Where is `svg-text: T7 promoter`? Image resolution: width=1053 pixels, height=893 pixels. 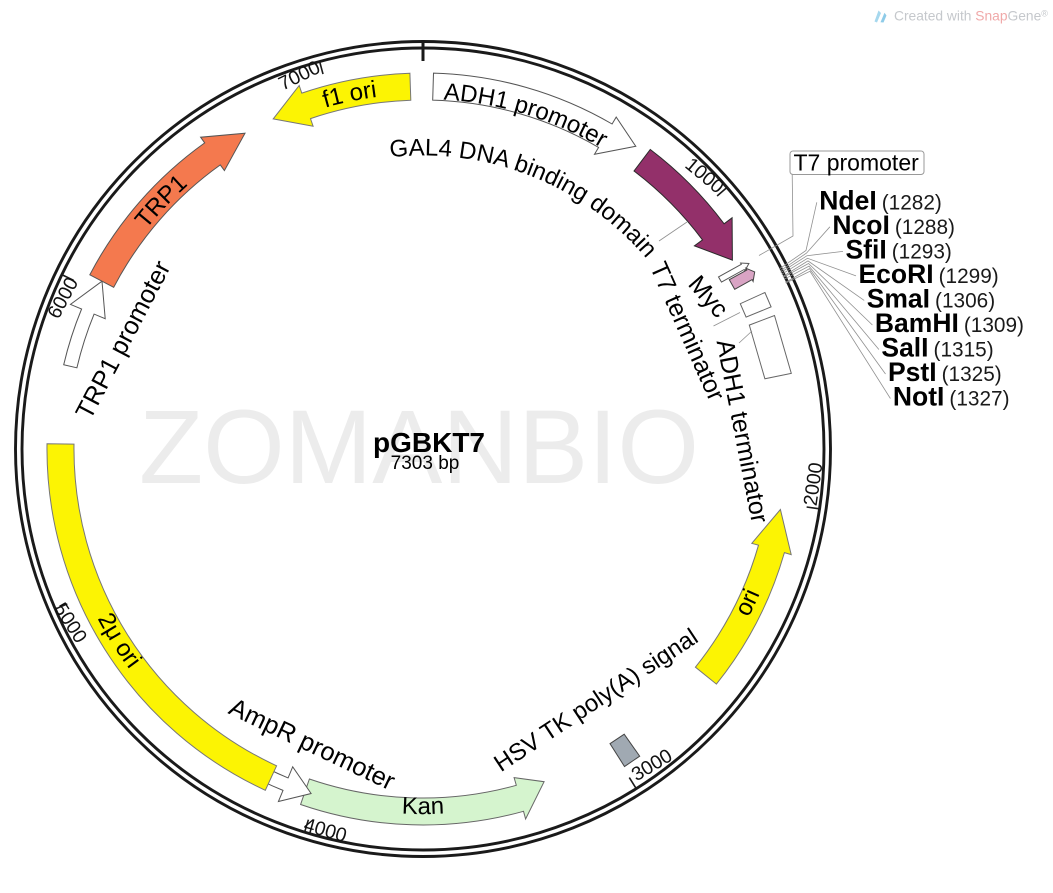 svg-text: T7 promoter is located at coordinates (857, 163).